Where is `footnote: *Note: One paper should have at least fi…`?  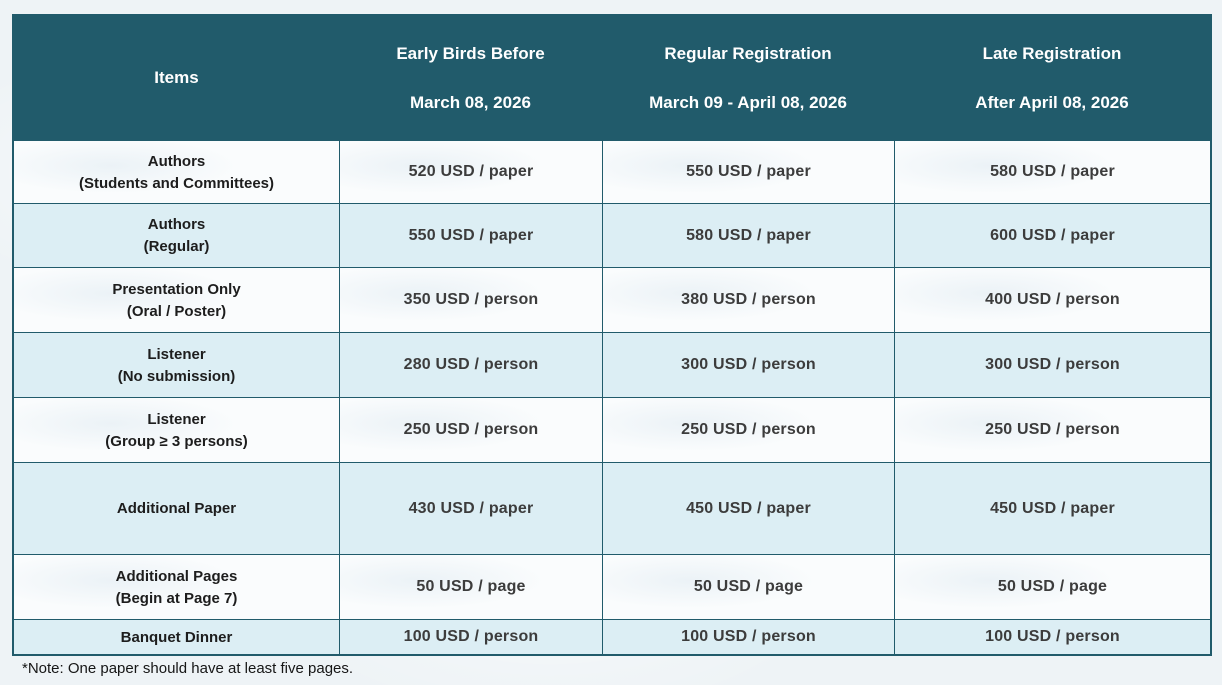 footnote: *Note: One paper should have at least fi… is located at coordinates (188, 668).